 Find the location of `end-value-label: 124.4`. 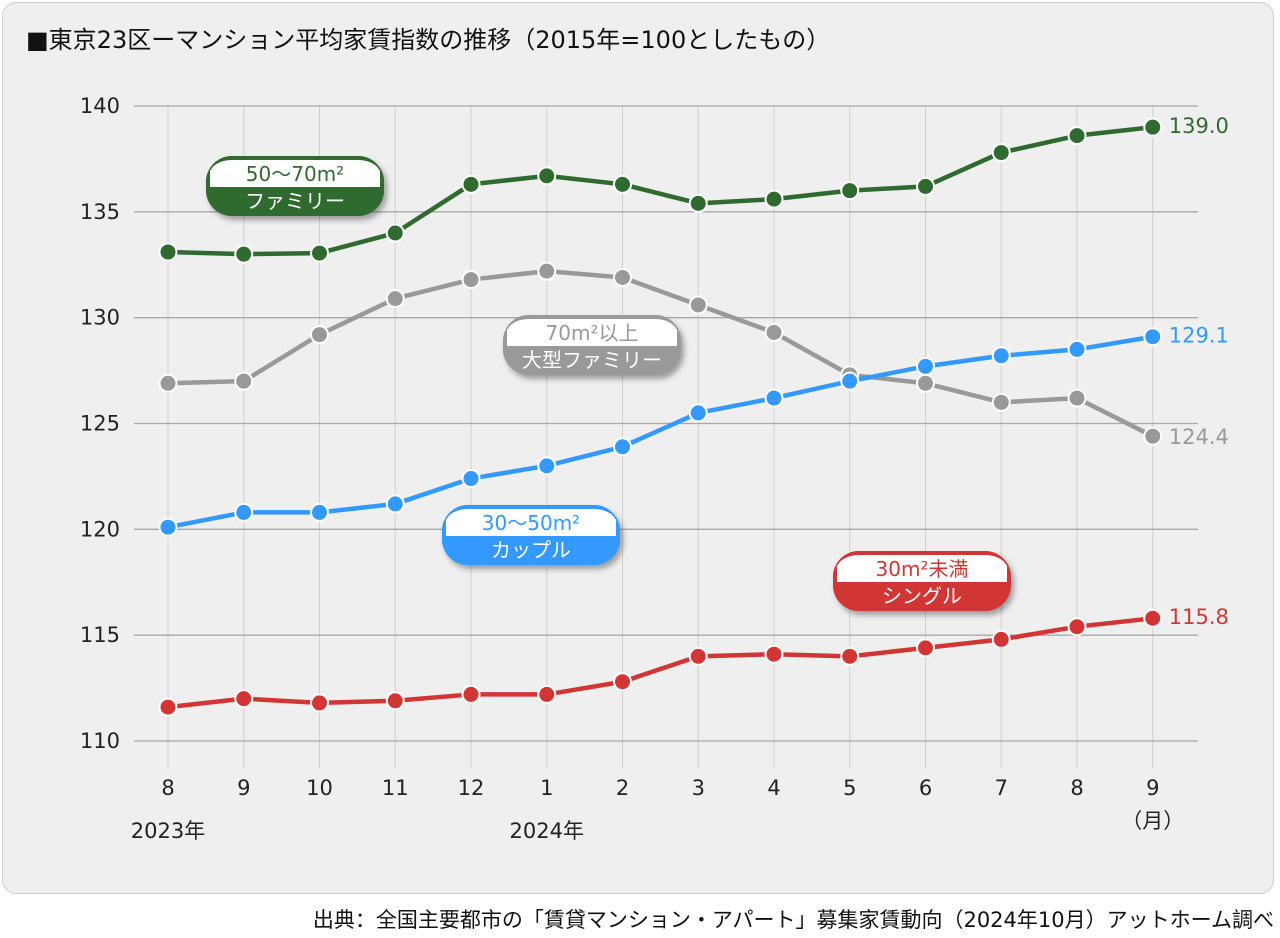

end-value-label: 124.4 is located at coordinates (1199, 437).